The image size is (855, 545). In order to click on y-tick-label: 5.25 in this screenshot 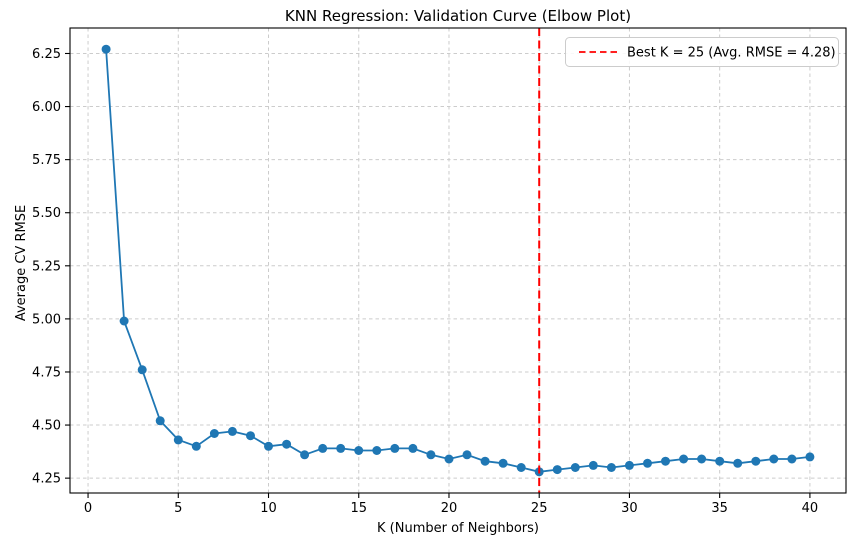, I will do `click(46, 266)`.